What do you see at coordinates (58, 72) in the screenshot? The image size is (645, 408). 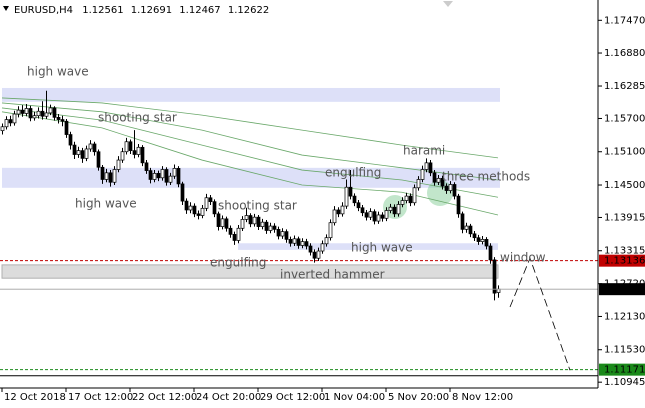 I see `pattern-annotation: high wave` at bounding box center [58, 72].